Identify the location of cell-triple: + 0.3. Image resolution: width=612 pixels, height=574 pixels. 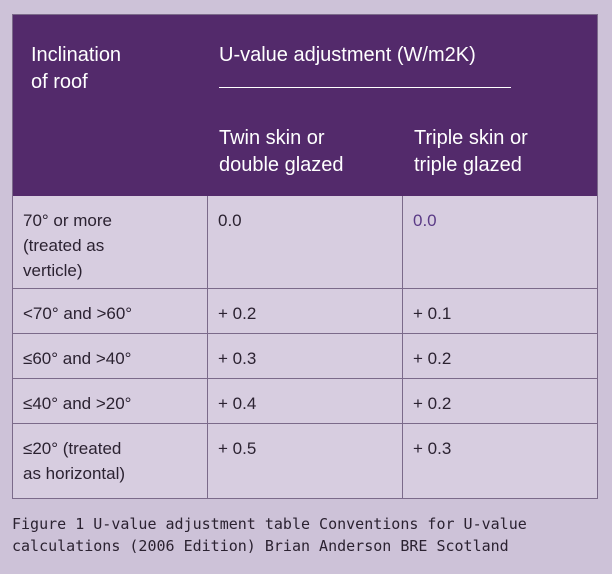
(432, 448).